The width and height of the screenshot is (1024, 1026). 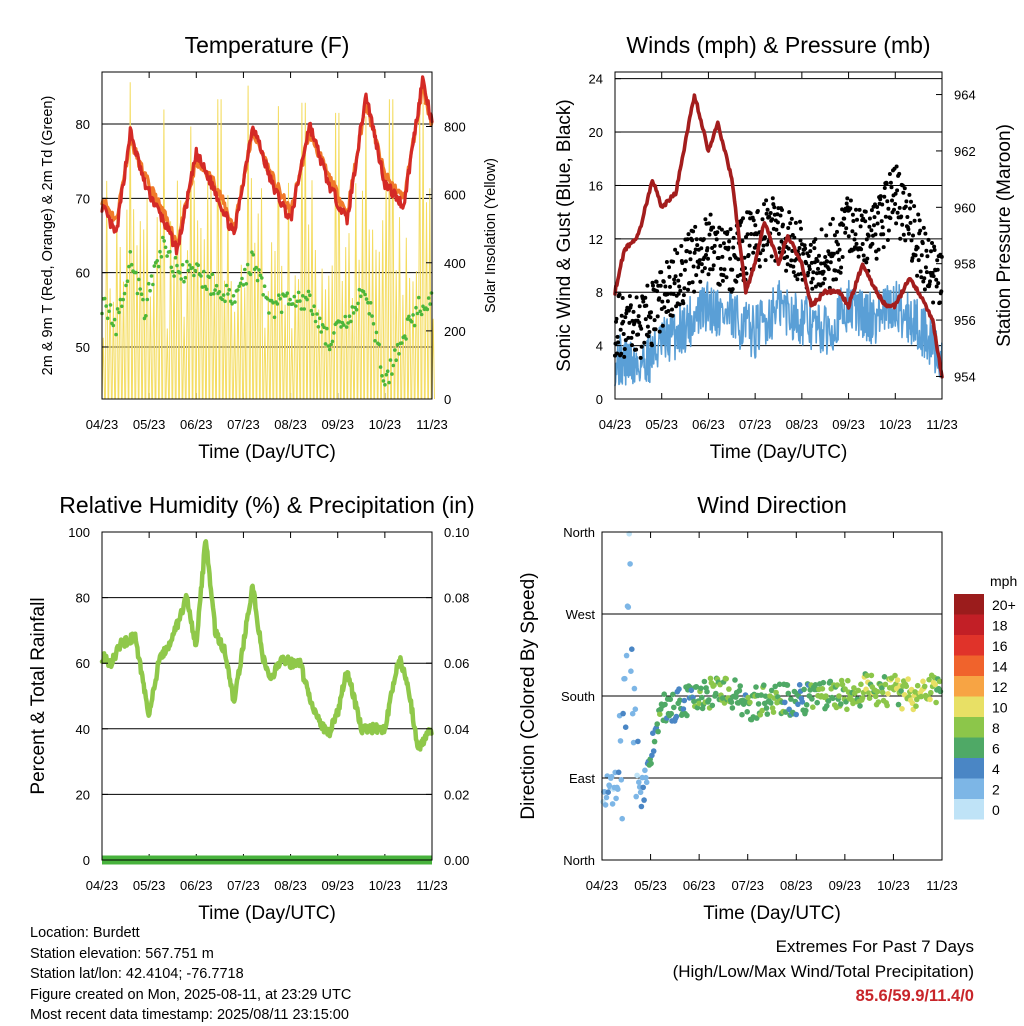 I want to click on y2-tick-label: 400, so click(x=455, y=263).